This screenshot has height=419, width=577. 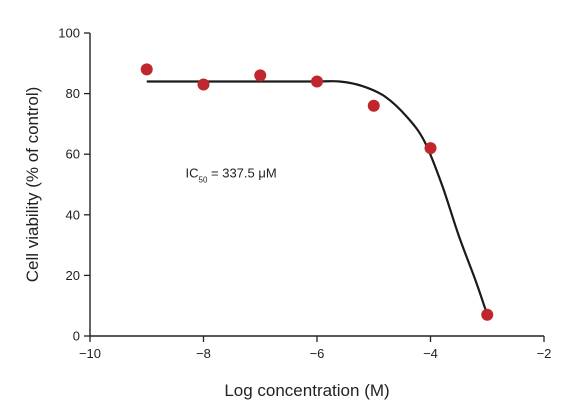 What do you see at coordinates (73, 214) in the screenshot?
I see `y-tick-label: 40` at bounding box center [73, 214].